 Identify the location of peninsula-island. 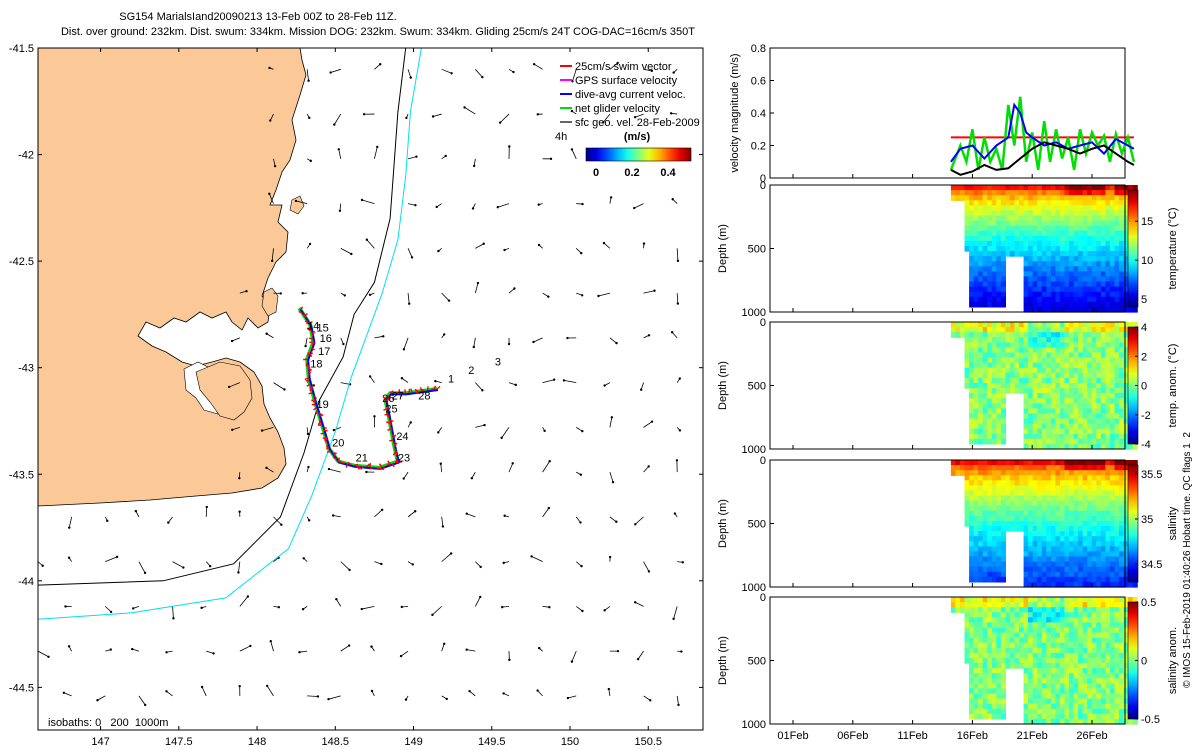
(224, 391).